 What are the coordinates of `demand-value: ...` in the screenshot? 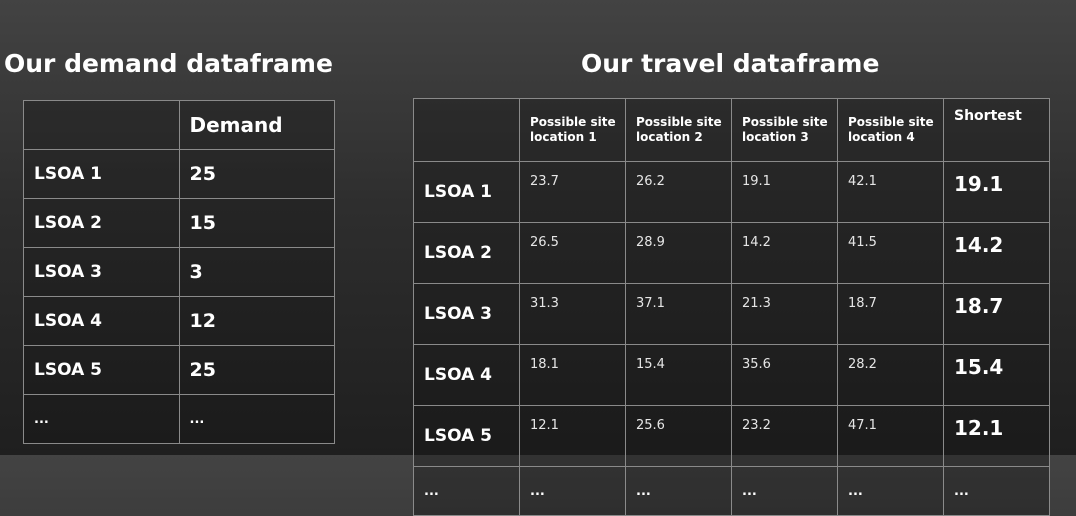 It's located at (256, 419).